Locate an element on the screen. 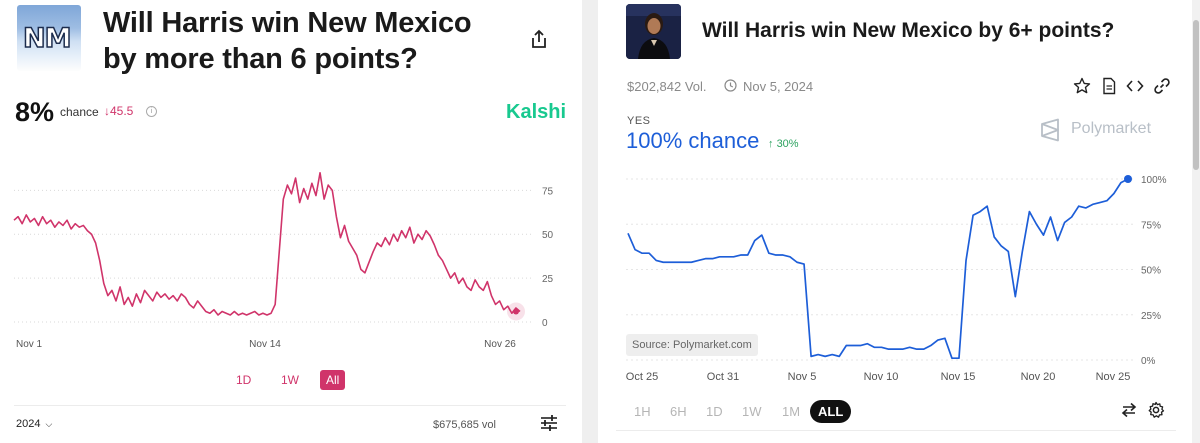  year-select: 2024 ⌵ is located at coordinates (34, 424).